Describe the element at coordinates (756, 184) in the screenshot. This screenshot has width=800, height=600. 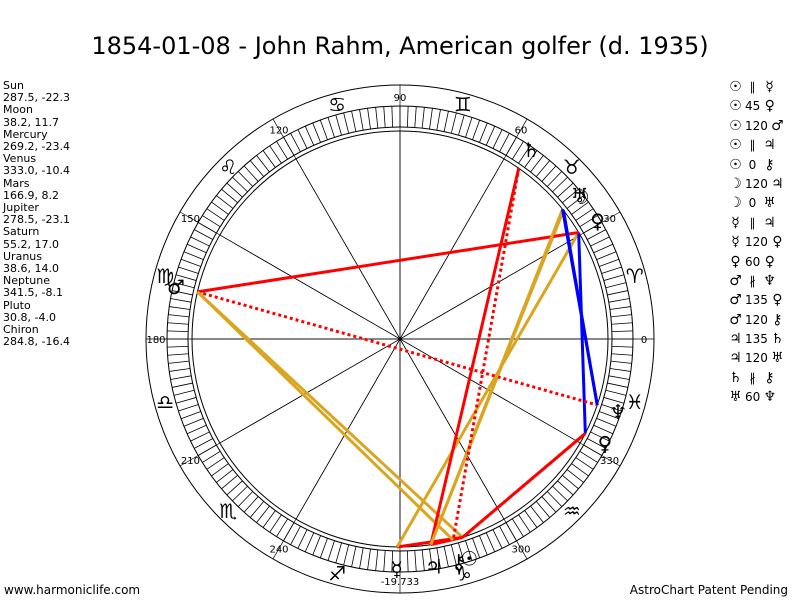
I see `aspect-row: ☽ 120 ♃` at that location.